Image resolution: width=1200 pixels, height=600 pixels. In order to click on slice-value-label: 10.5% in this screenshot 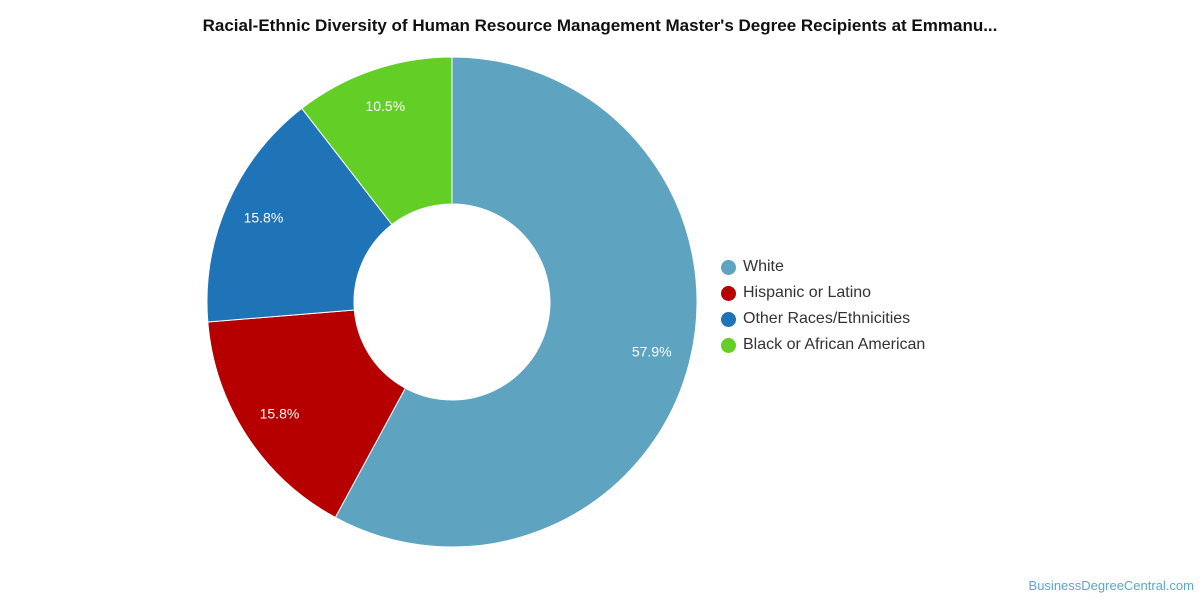, I will do `click(385, 106)`.